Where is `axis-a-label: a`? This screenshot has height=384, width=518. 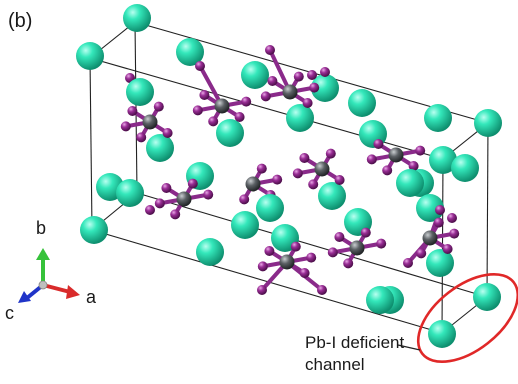 axis-a-label: a is located at coordinates (91, 297).